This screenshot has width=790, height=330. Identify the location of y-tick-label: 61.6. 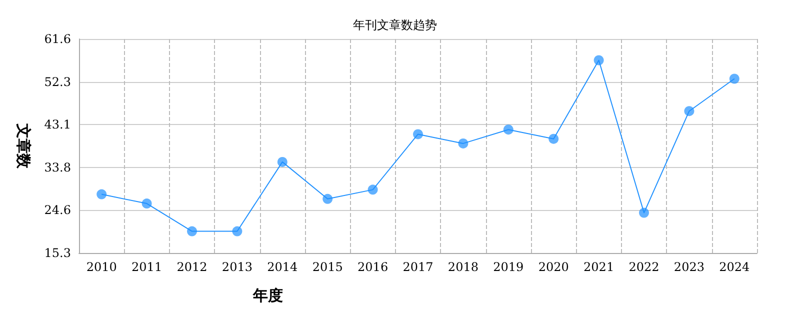
(57, 39).